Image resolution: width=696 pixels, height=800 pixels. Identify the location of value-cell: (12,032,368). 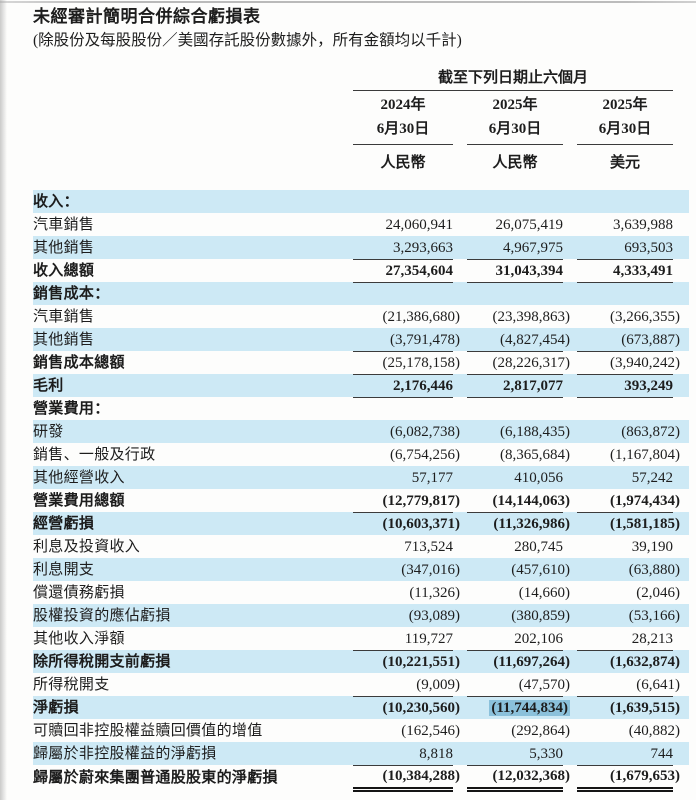
(518, 778).